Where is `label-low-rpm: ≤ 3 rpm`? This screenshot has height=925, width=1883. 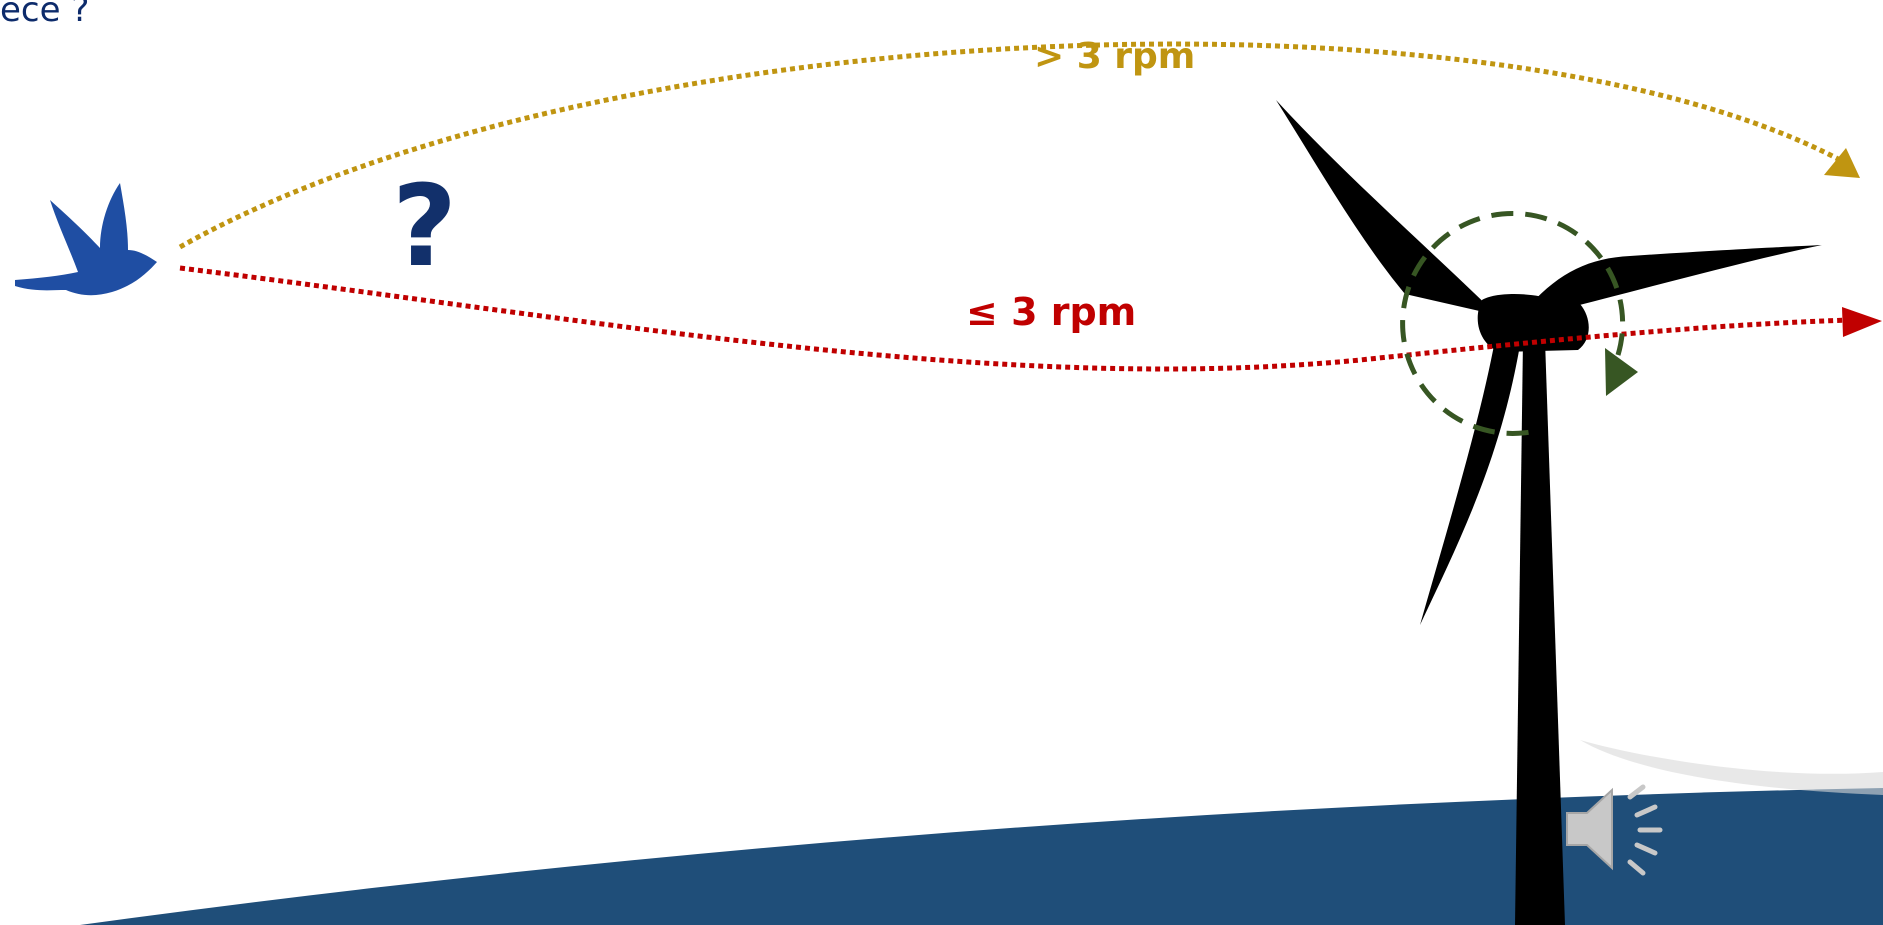 label-low-rpm: ≤ 3 rpm is located at coordinates (1051, 312).